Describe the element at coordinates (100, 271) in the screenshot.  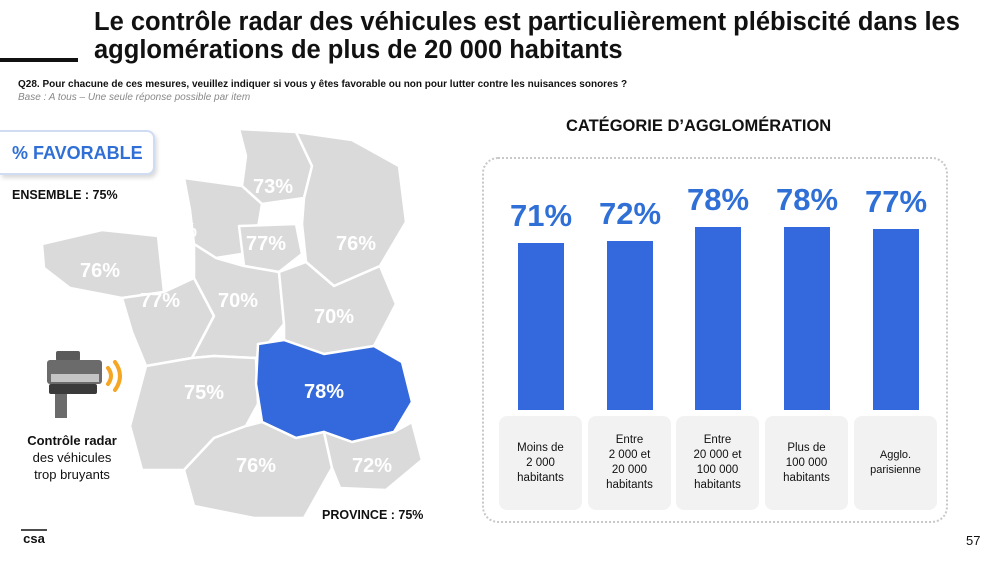
I see `map-label-bretagne: 76%` at that location.